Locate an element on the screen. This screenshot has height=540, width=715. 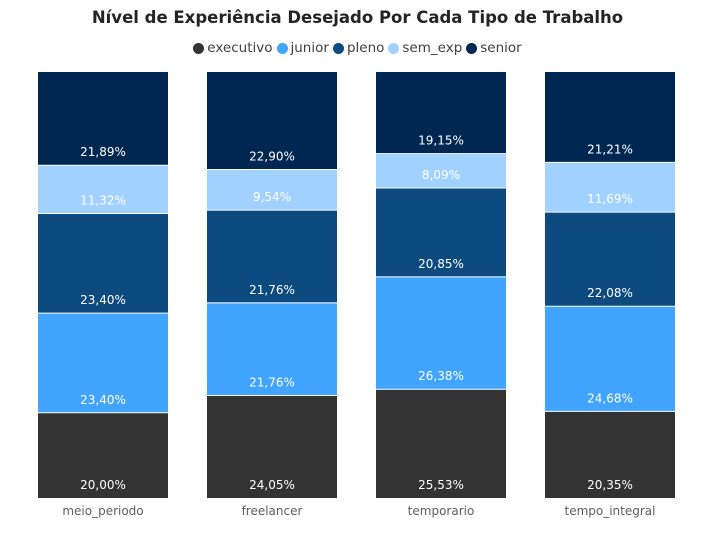
bar-group-meio_periodo: 20,00% 23,40% 23,40% 11,32% 21,89% is located at coordinates (103, 285).